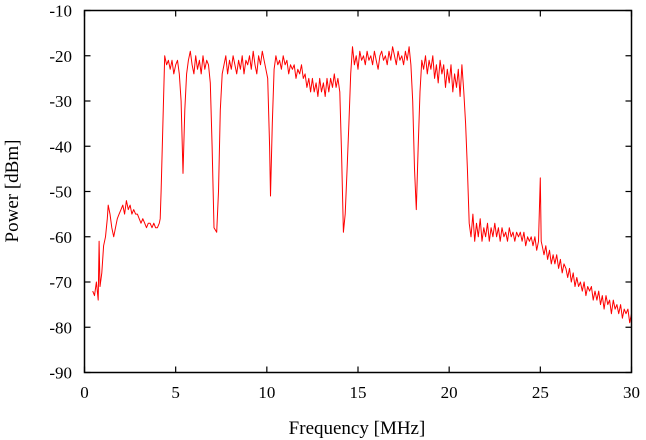  What do you see at coordinates (358, 392) in the screenshot?
I see `x-tick-label: 15` at bounding box center [358, 392].